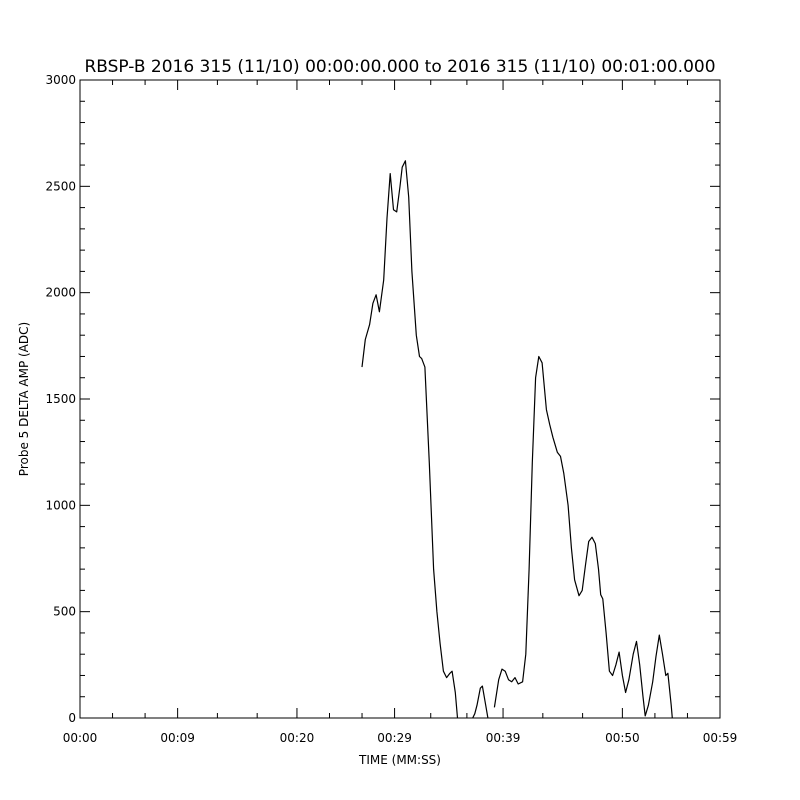  Describe the element at coordinates (60, 186) in the screenshot. I see `y-tick-label: 2500` at that location.